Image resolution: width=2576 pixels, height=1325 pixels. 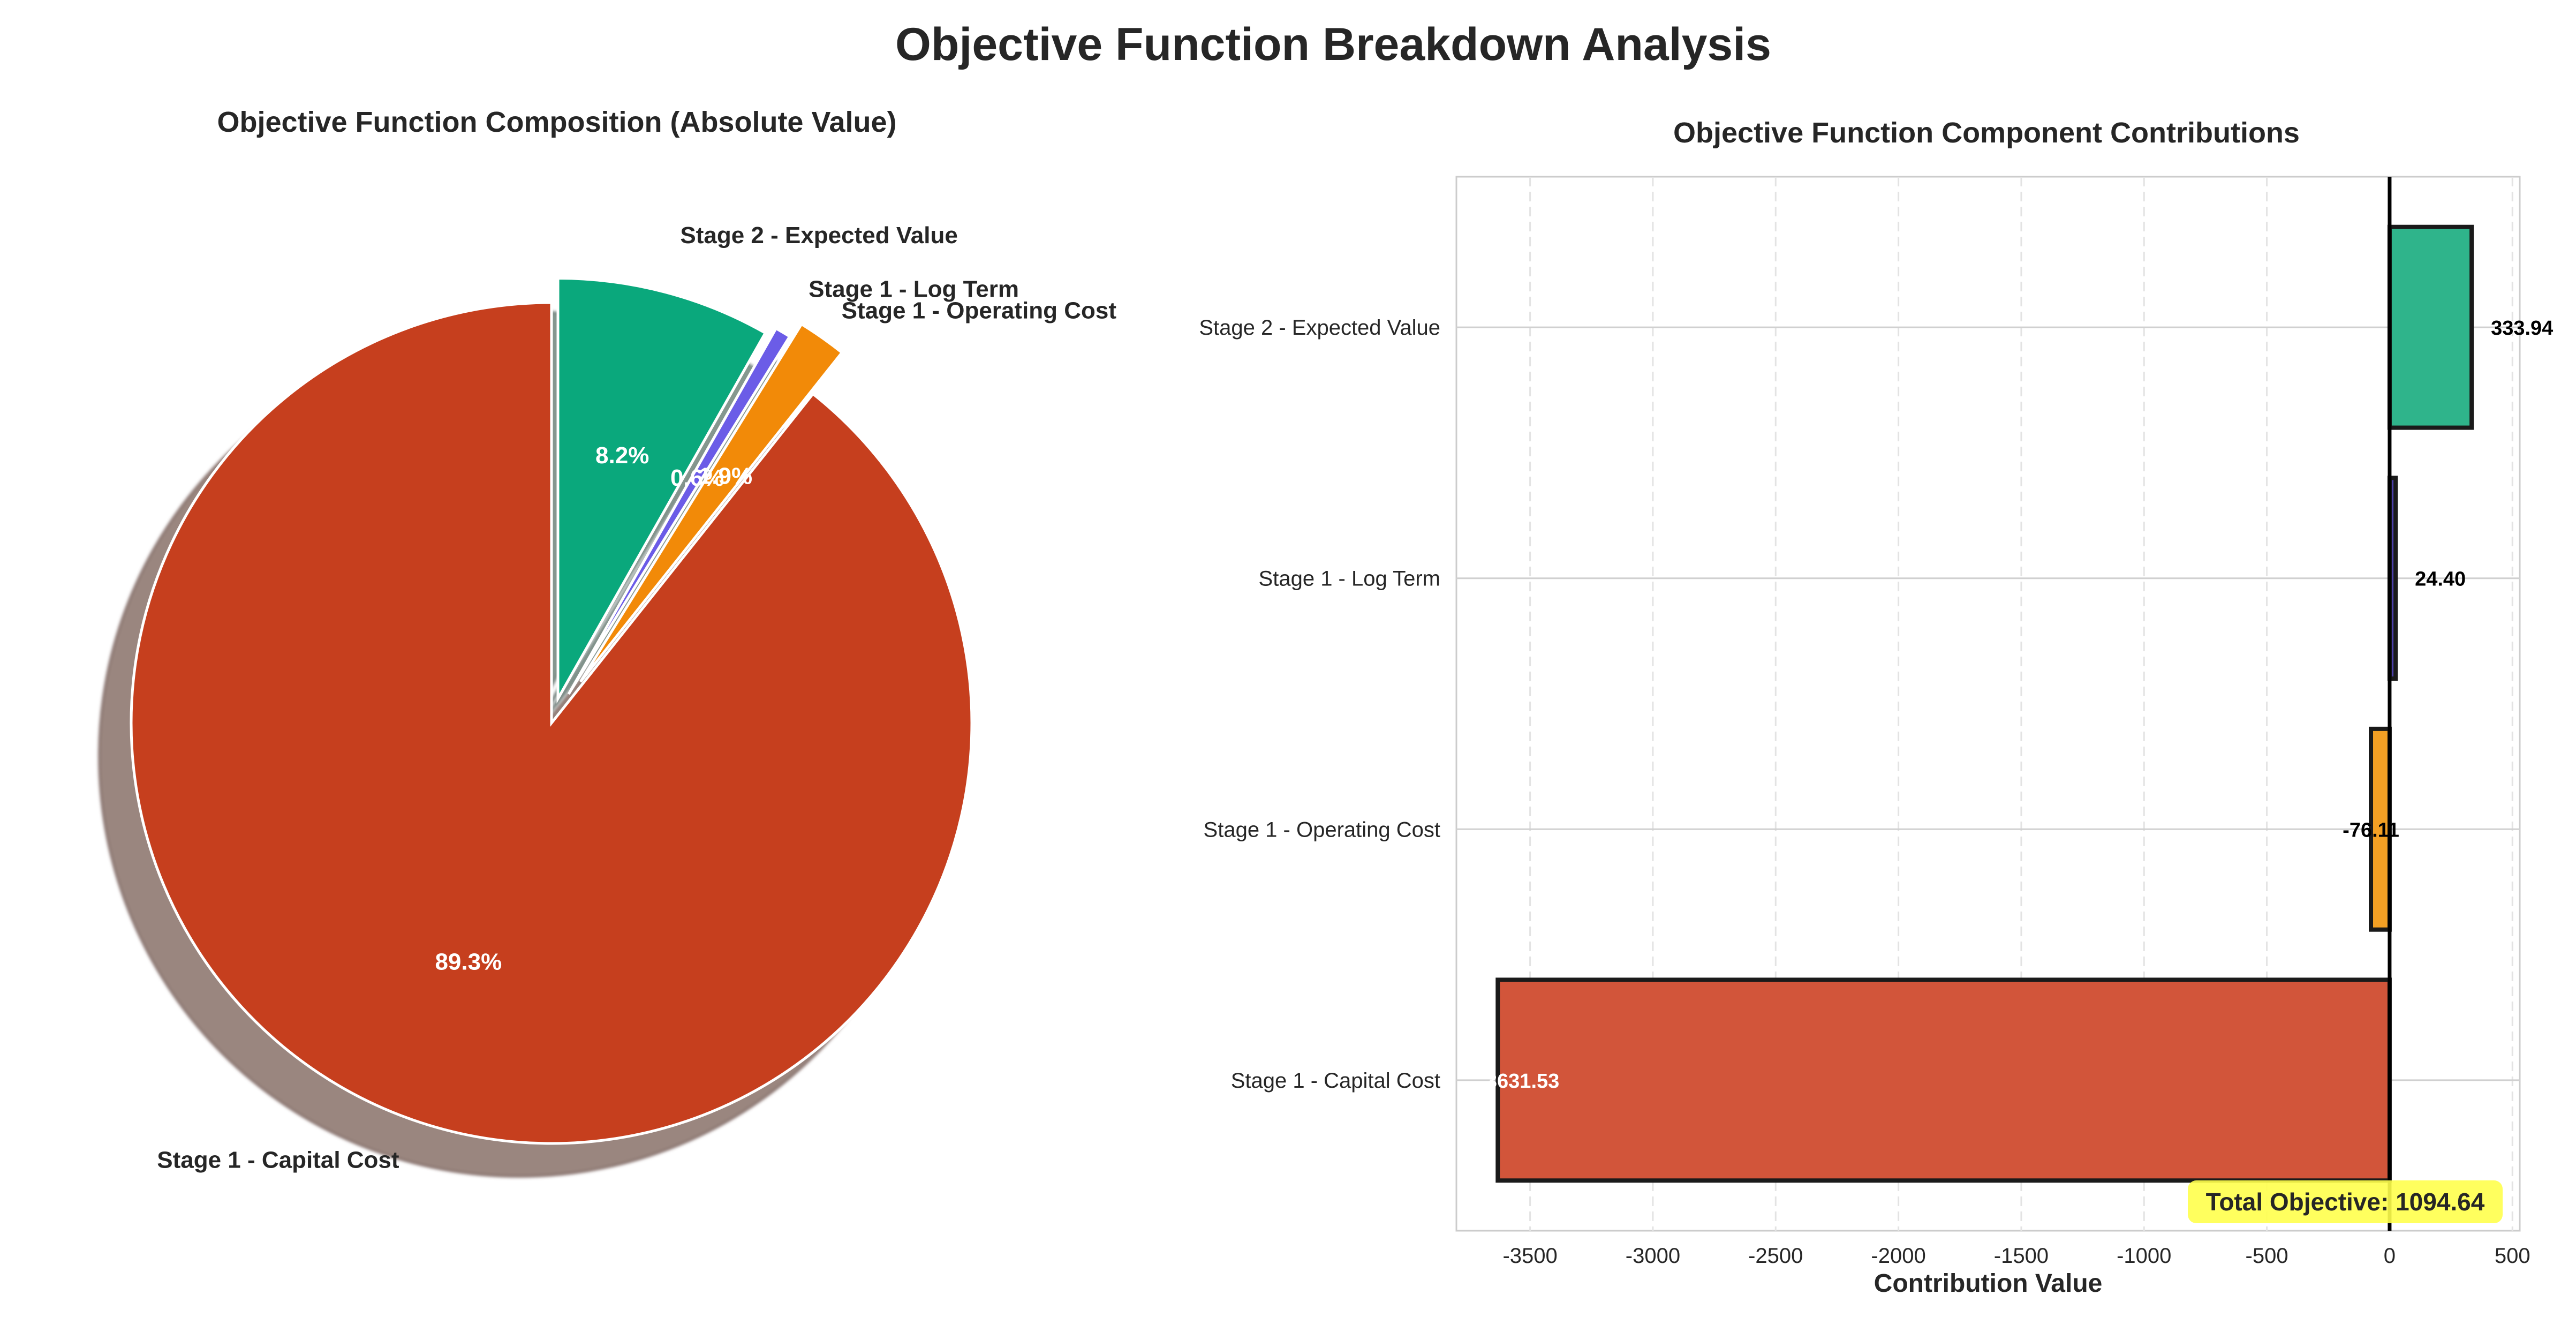 I want to click on x-tick-labels: -3500 -3000 -2500 -2000 -1500 -1000 -500 0 500, so click(x=2016, y=1256).